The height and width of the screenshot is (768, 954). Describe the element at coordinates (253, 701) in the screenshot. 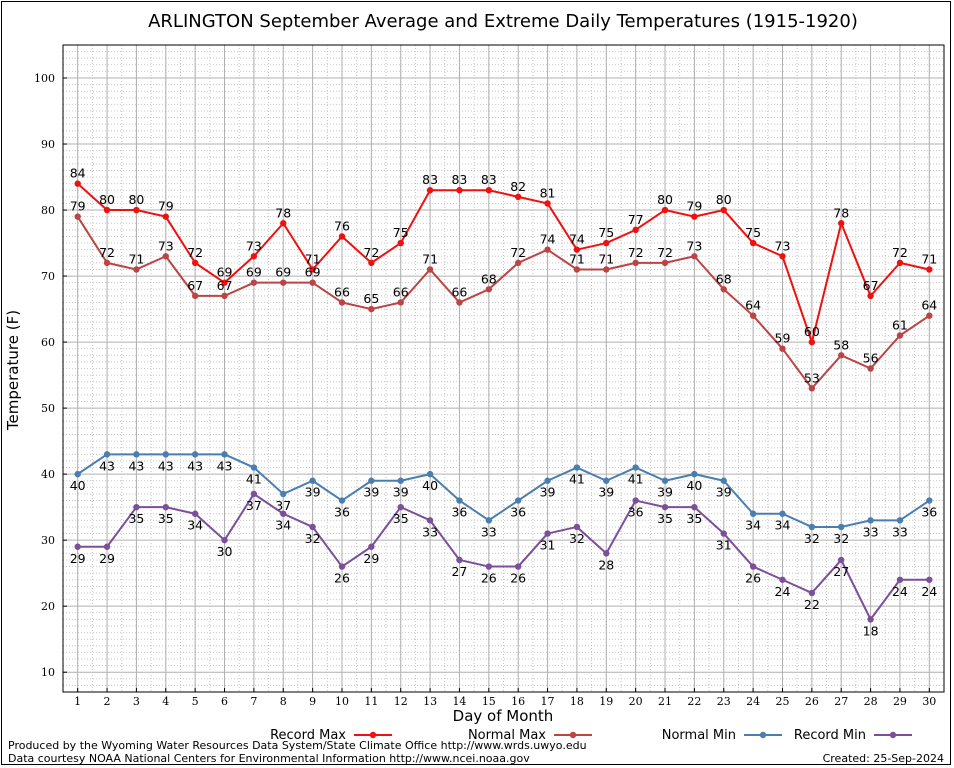

I see `x-tick-label: 7` at that location.